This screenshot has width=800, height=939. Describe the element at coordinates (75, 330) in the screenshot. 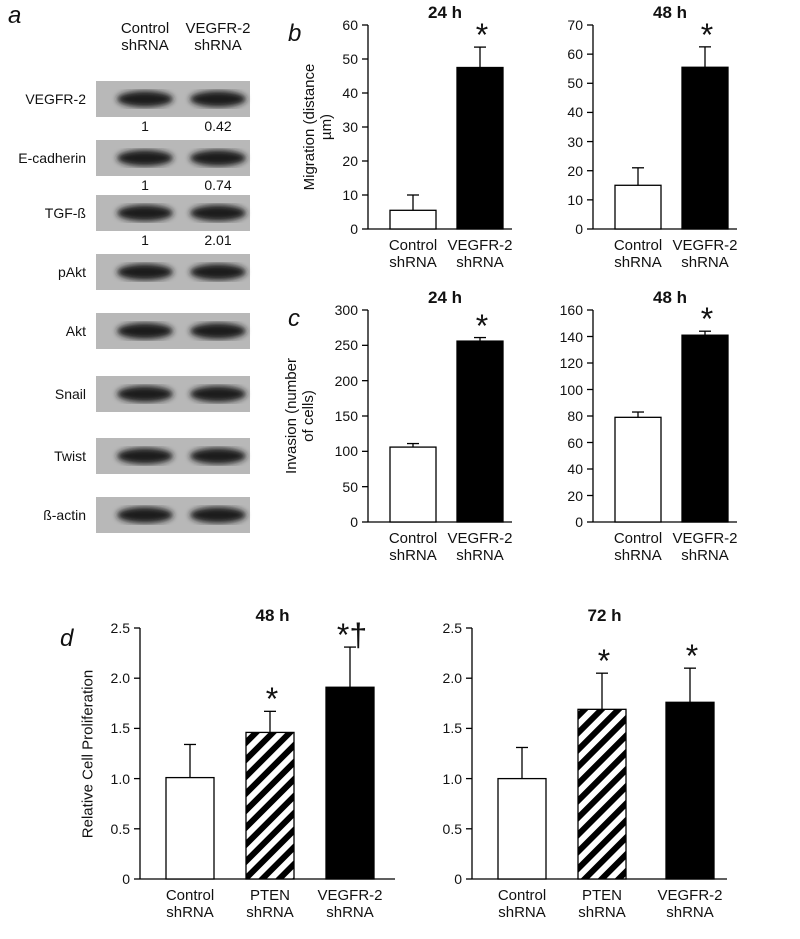

I see `row-label: Akt` at that location.